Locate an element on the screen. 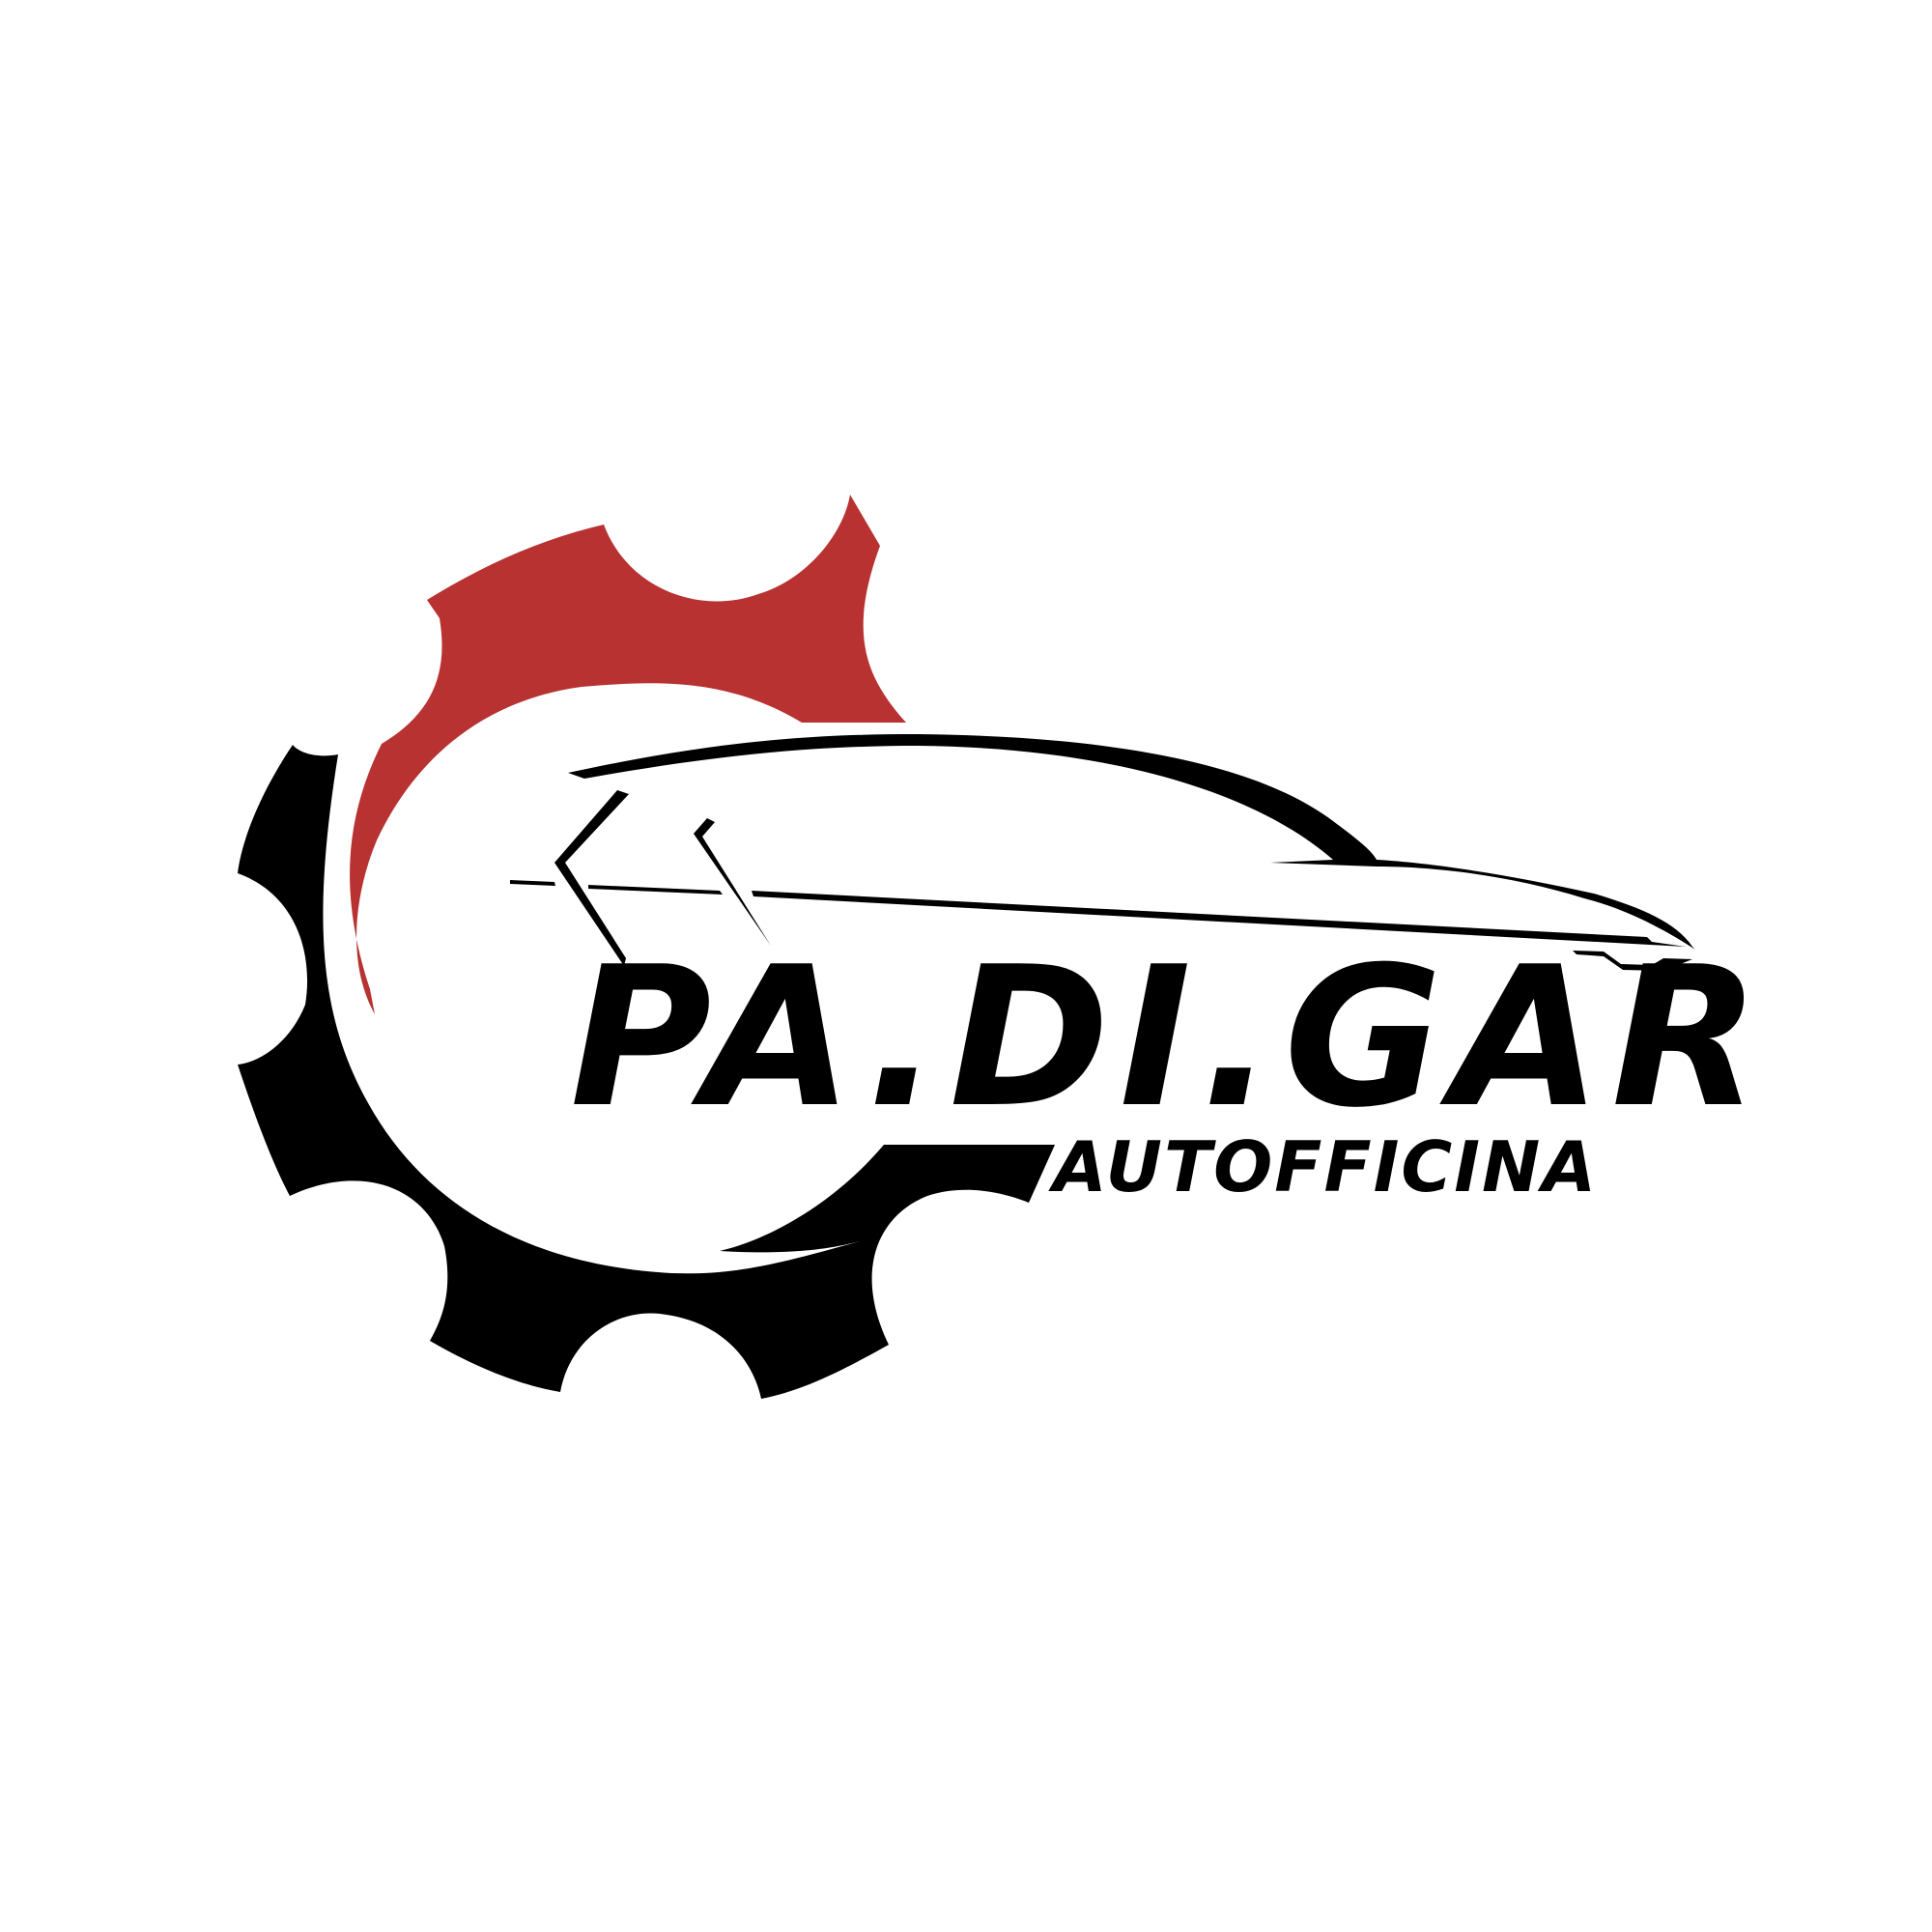  brand-subtitle: AUTOFFICINA is located at coordinates (1326, 1167).